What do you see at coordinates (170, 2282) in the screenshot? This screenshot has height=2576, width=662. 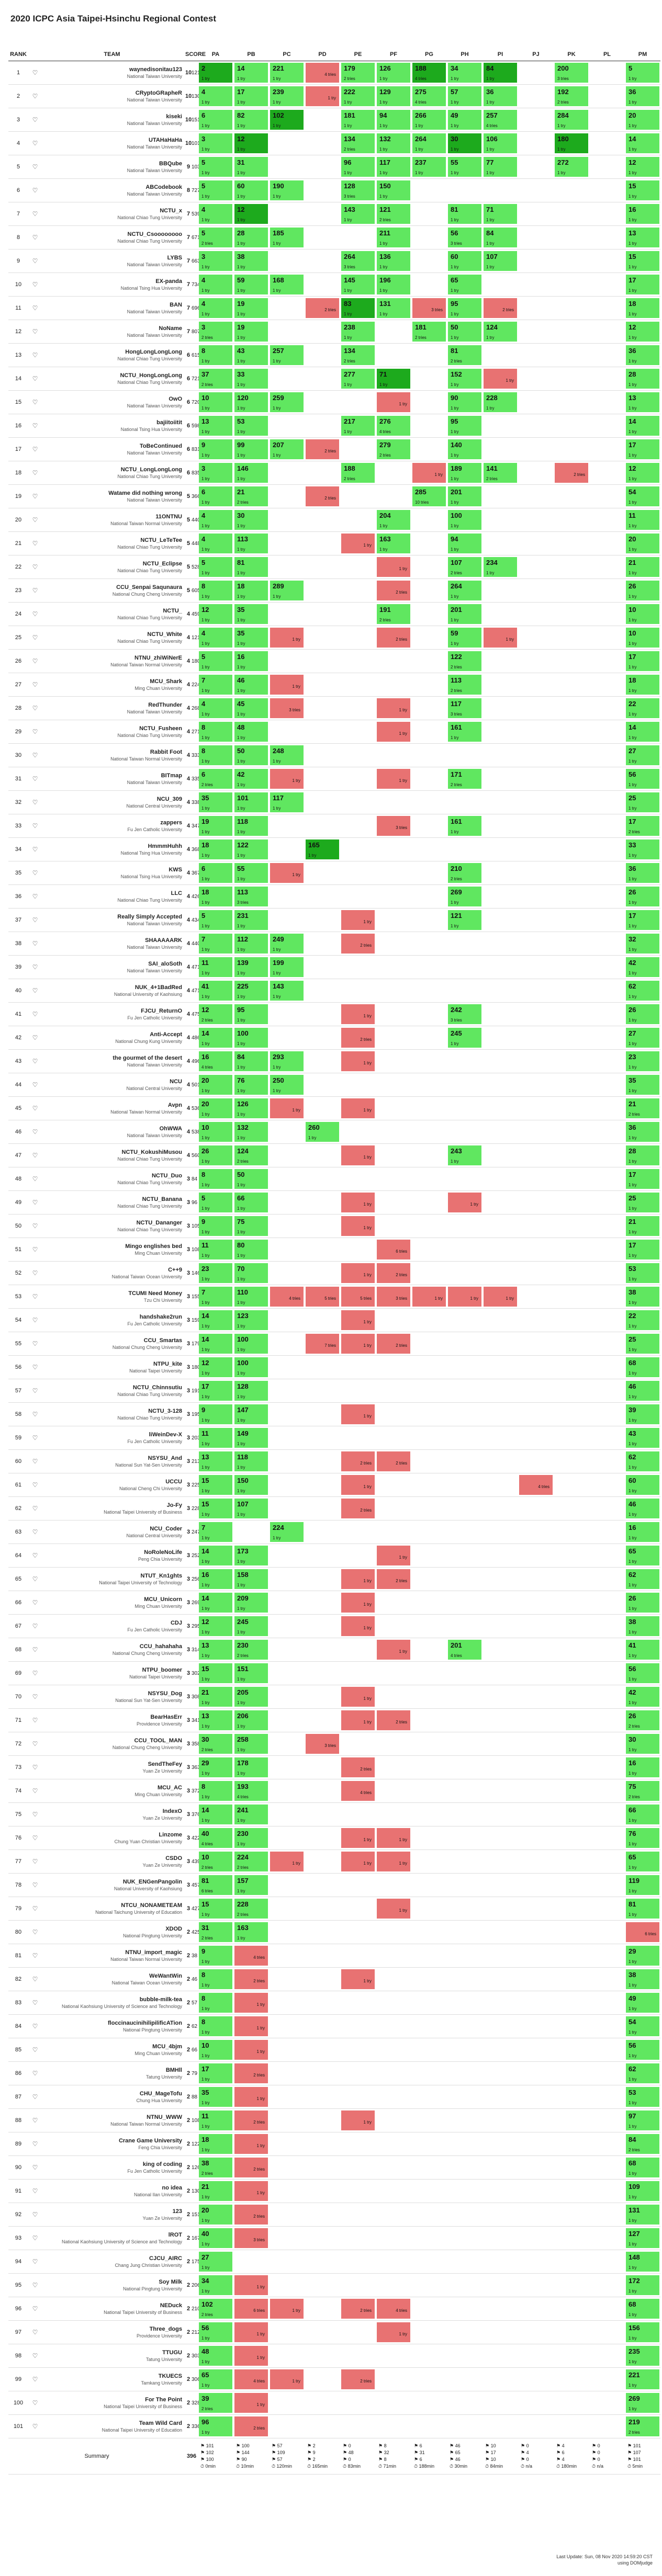 I see `team-name: Soy Milk` at bounding box center [170, 2282].